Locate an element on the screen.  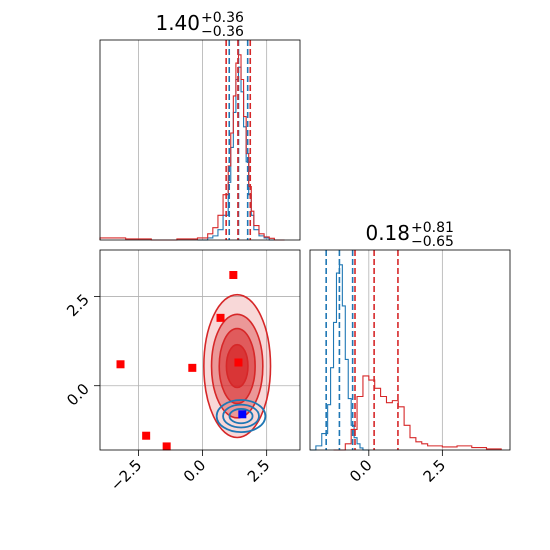
marginal-2-frame is located at coordinates (410, 350).